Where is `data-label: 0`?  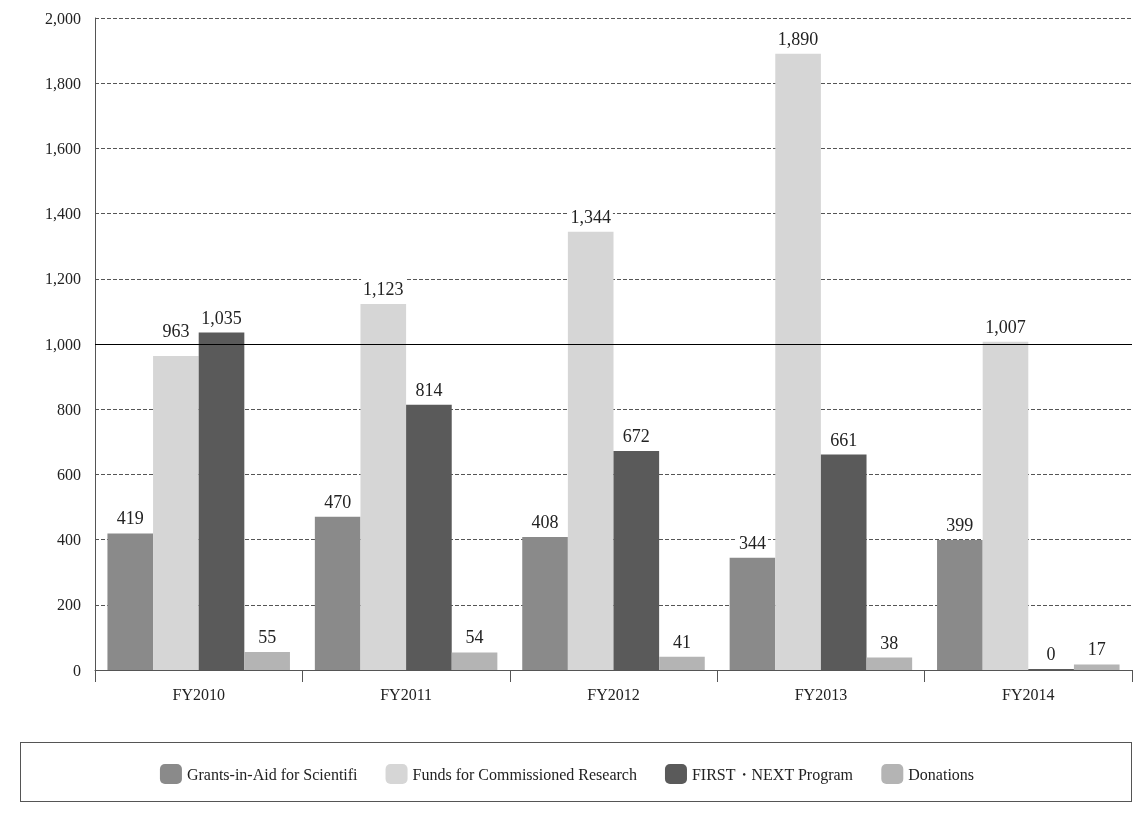
data-label: 0 is located at coordinates (1051, 654).